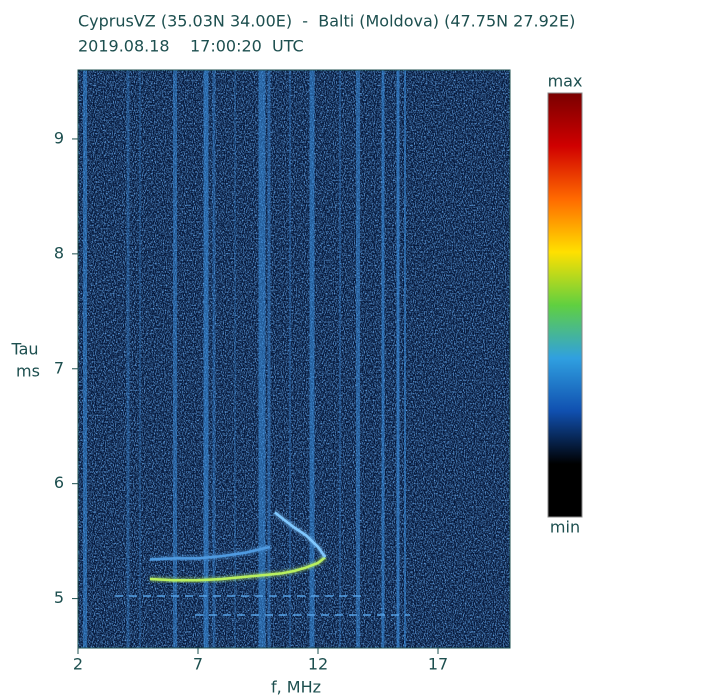 The height and width of the screenshot is (698, 702). Describe the element at coordinates (198, 664) in the screenshot. I see `x-tick-label: 7` at that location.